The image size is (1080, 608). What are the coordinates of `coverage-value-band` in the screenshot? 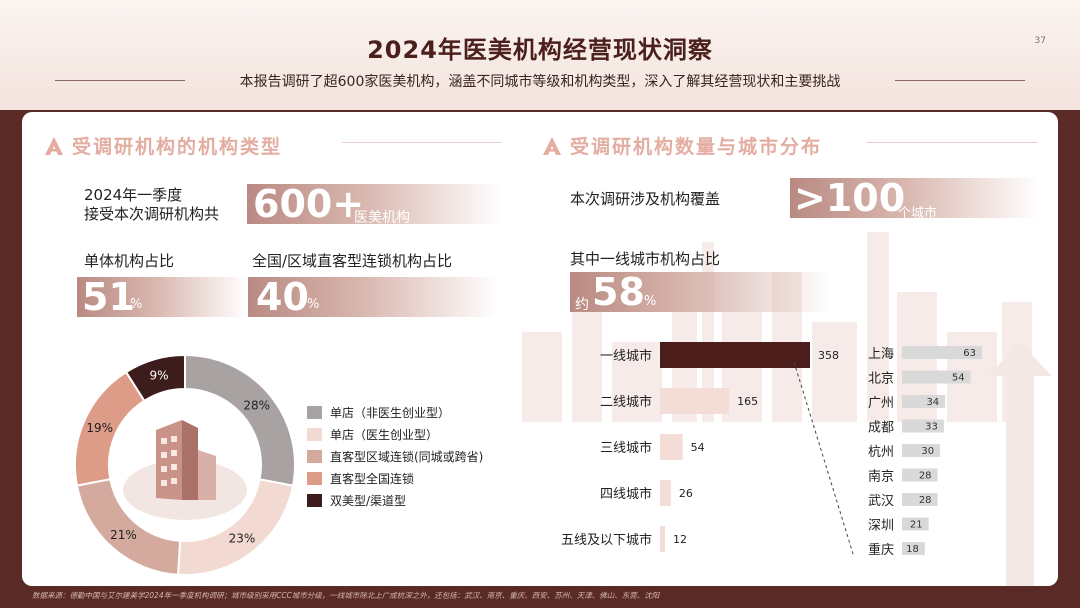 It's located at (915, 198).